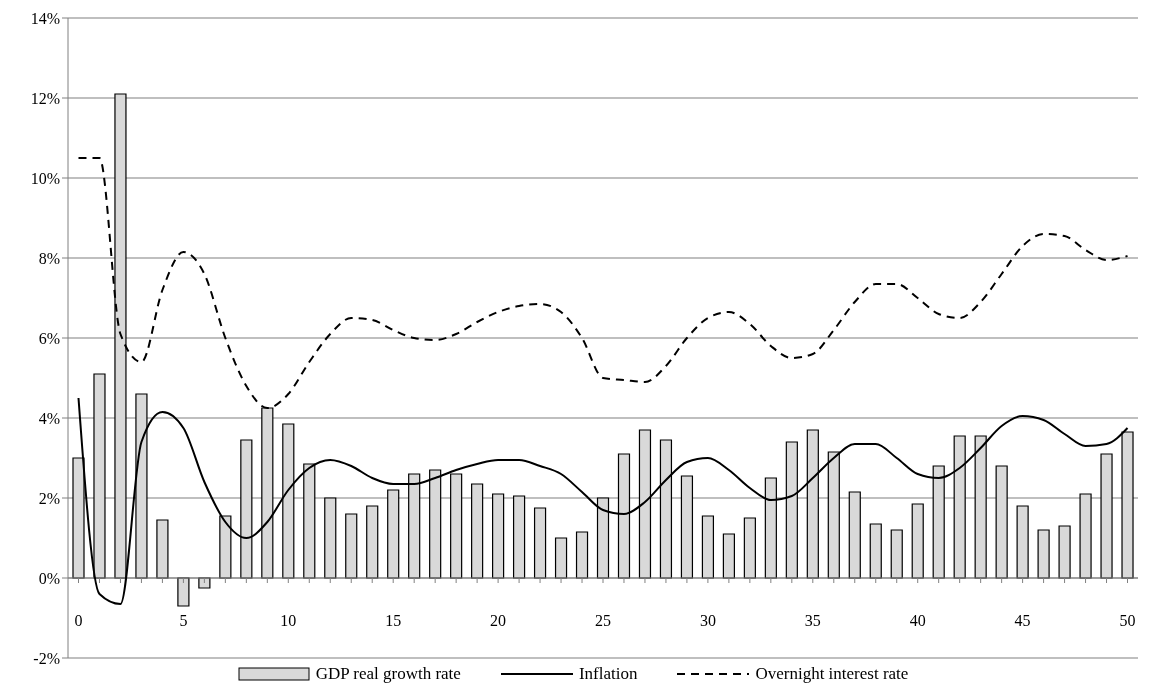  I want to click on x-tick-label: 25, so click(603, 620).